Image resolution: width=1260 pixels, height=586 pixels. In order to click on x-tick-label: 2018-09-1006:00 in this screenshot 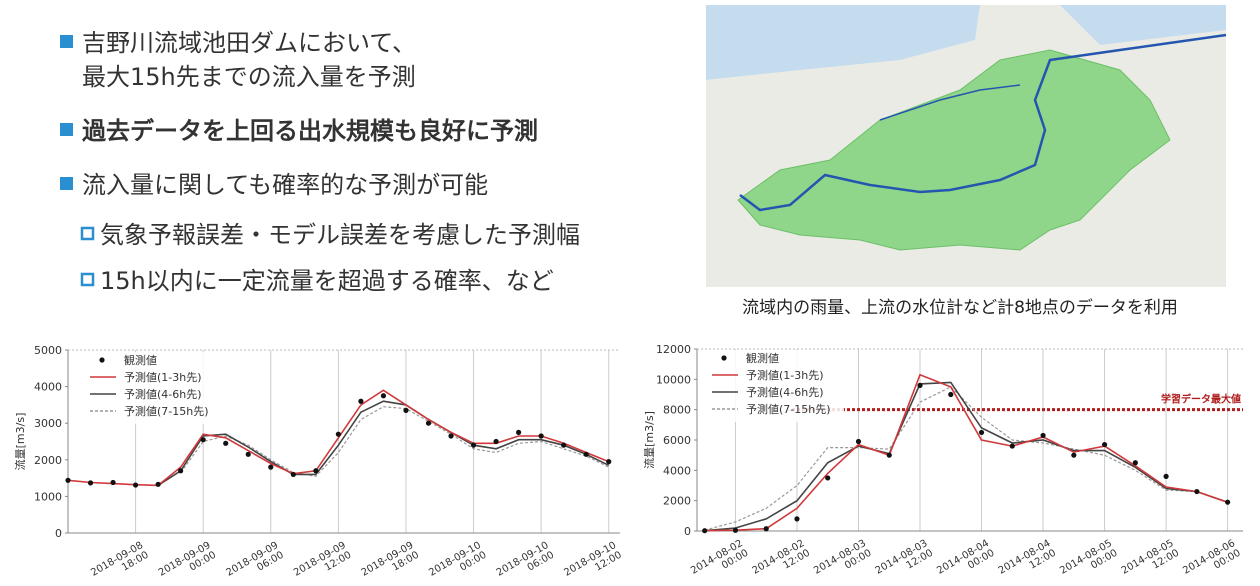, I will do `click(525, 563)`.